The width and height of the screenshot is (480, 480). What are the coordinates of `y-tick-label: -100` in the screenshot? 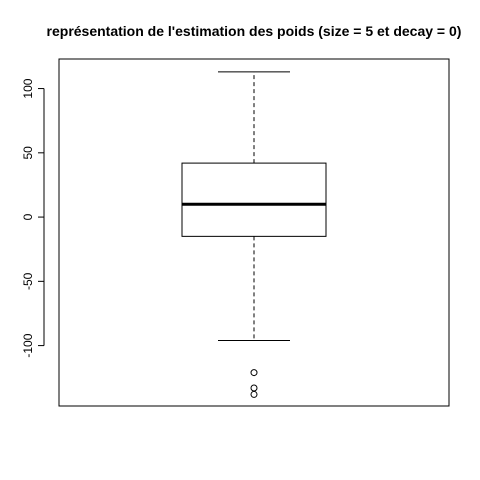 It's located at (28, 345).